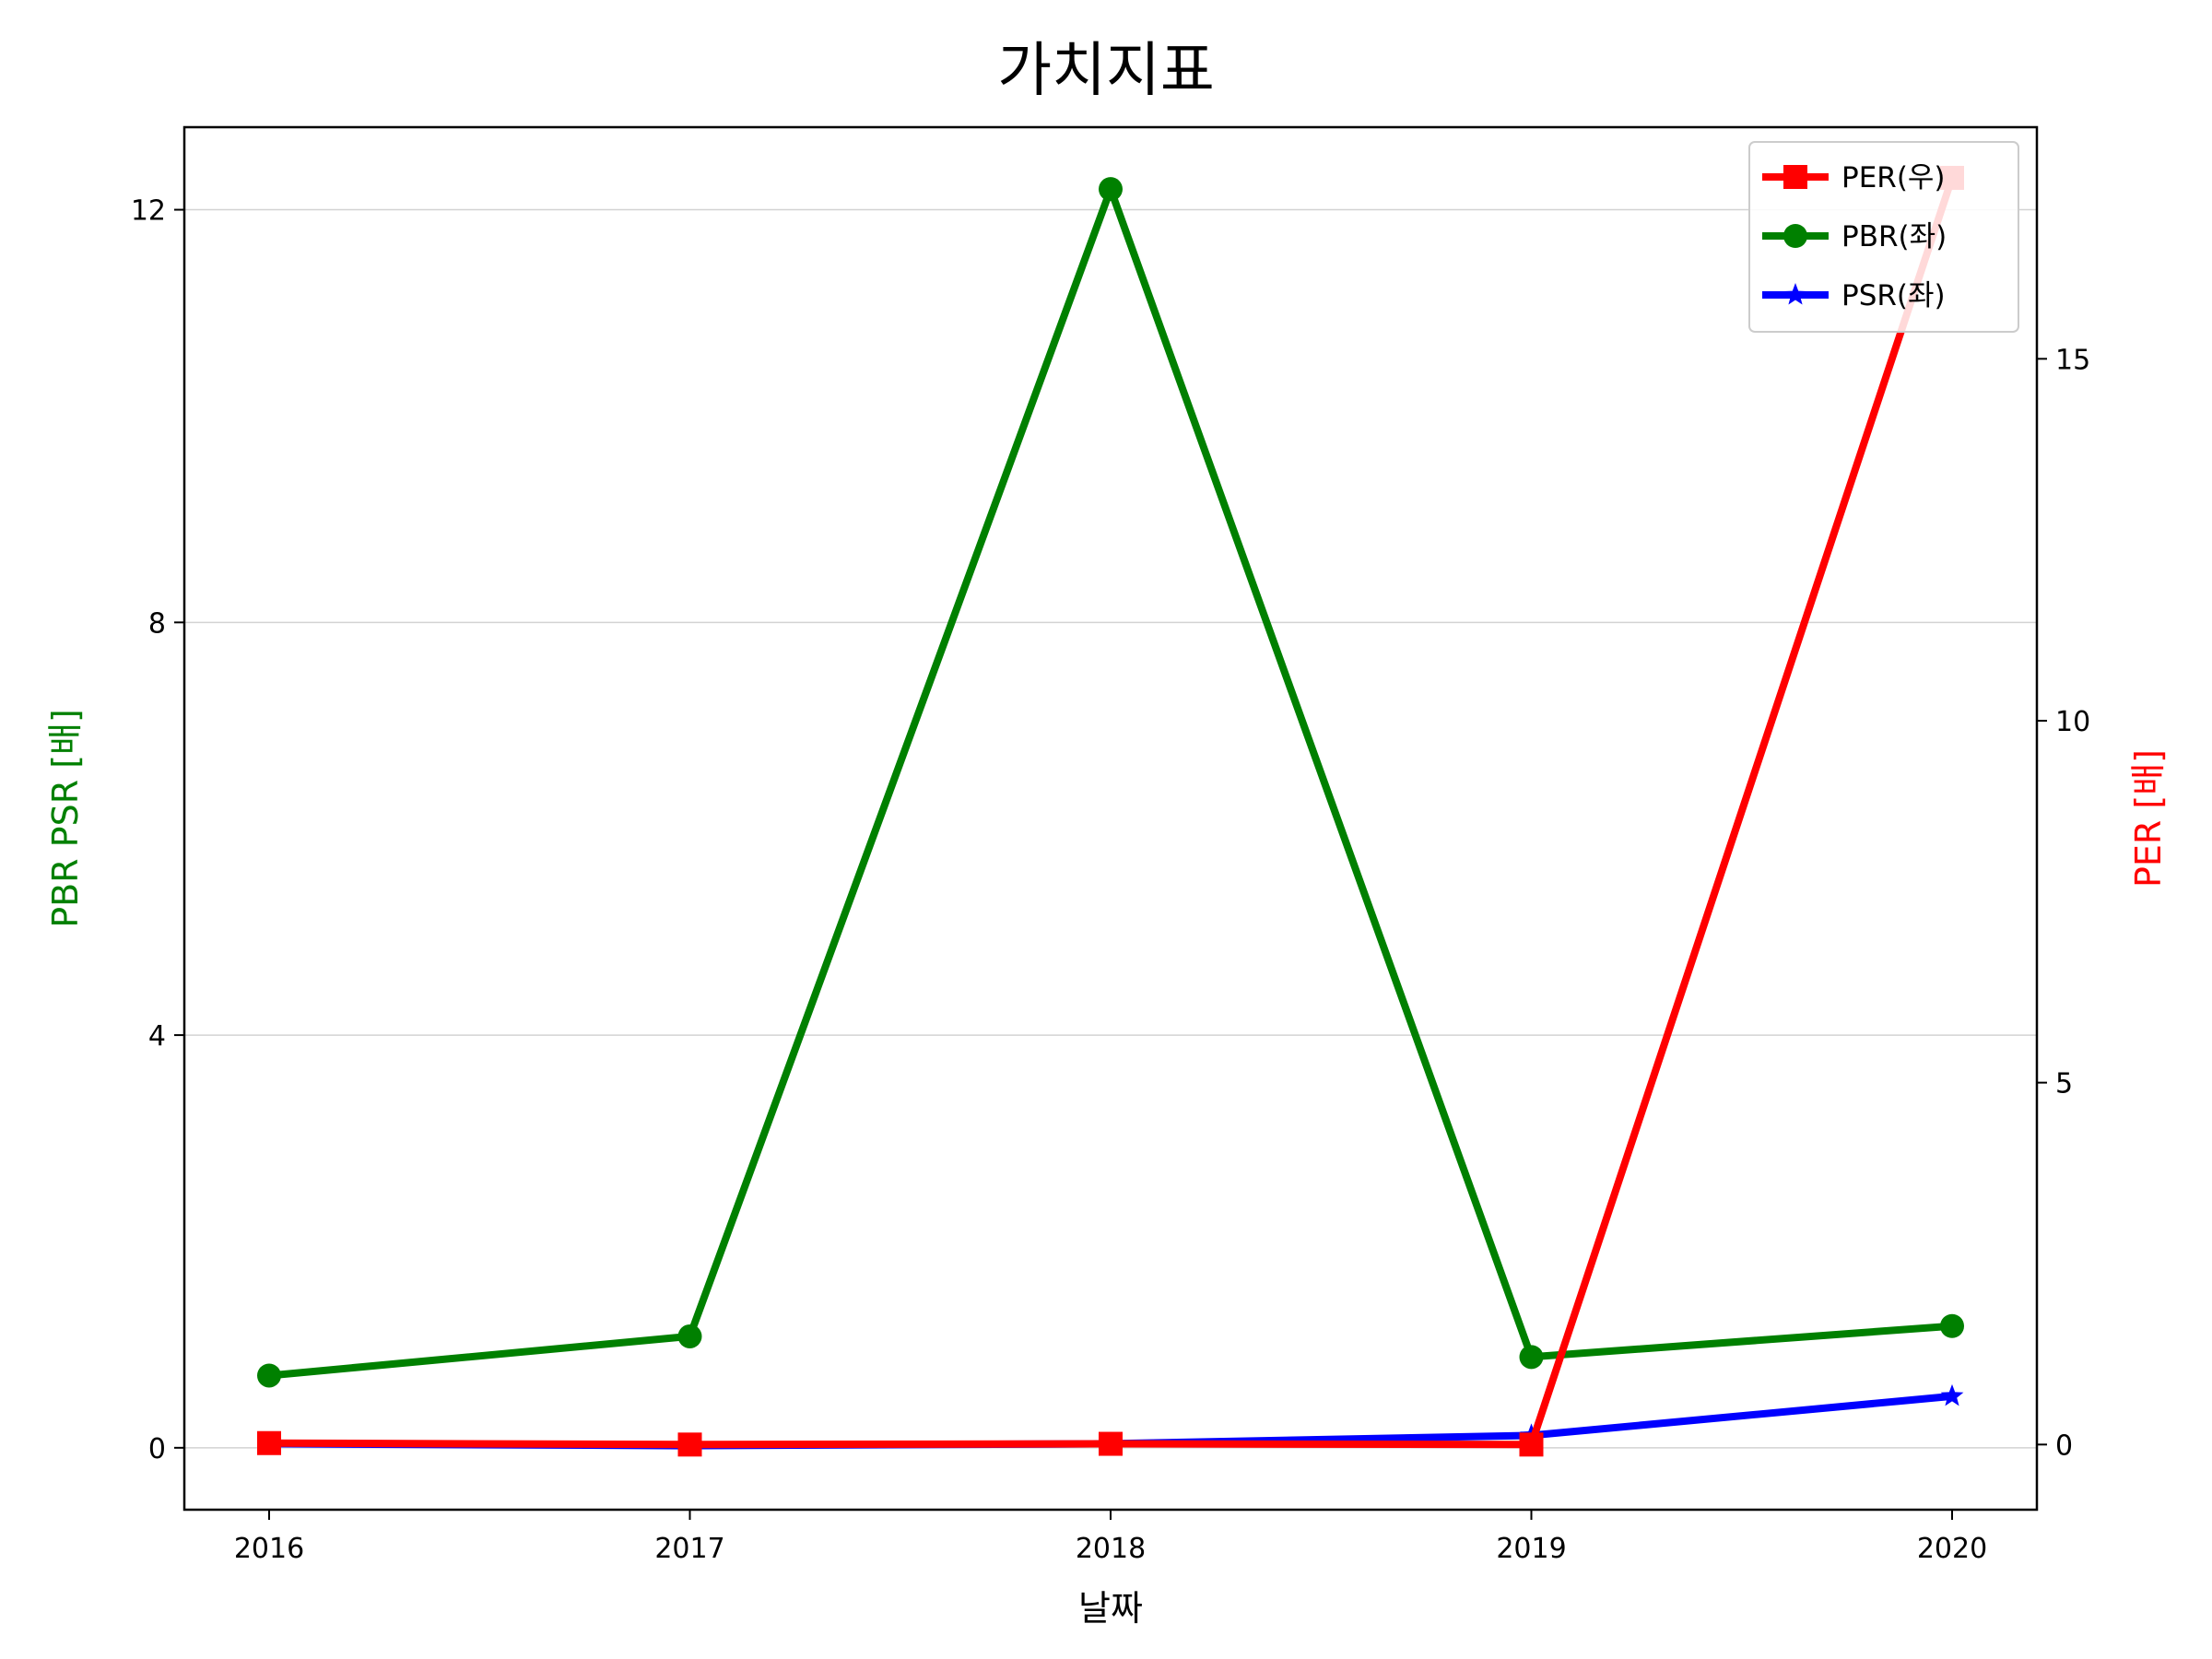  Describe the element at coordinates (269, 1442) in the screenshot. I see `point-per-2016` at that location.